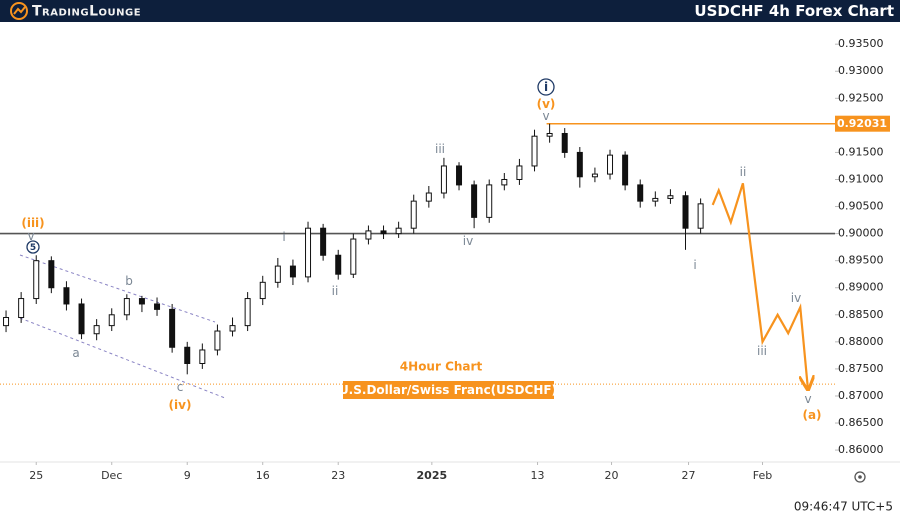 Image resolution: width=900 pixels, height=526 pixels. What do you see at coordinates (450, 11) in the screenshot?
I see `header-bar` at bounding box center [450, 11].